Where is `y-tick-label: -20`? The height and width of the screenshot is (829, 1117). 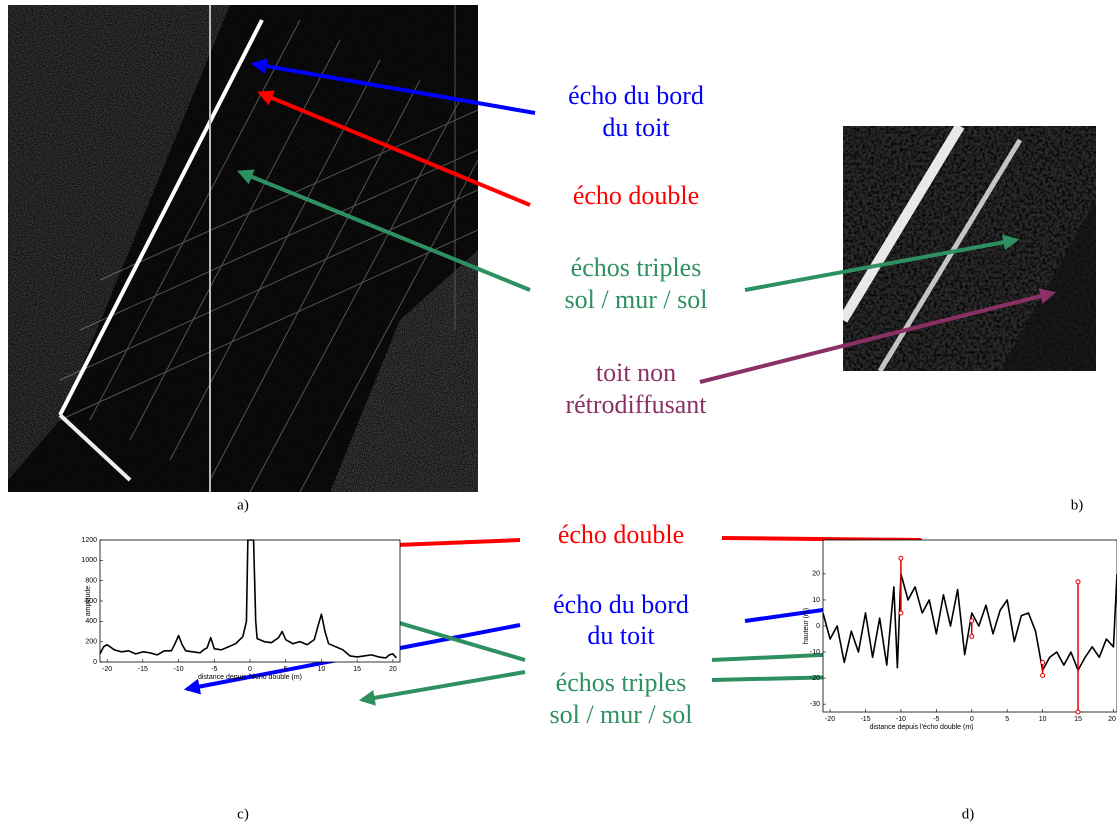
y-tick-label: -20 is located at coordinates (815, 678).